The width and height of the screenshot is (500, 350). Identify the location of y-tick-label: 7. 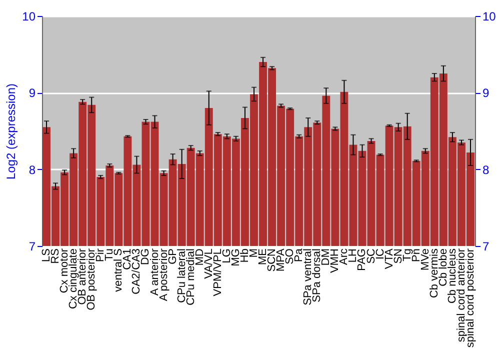
(32, 247).